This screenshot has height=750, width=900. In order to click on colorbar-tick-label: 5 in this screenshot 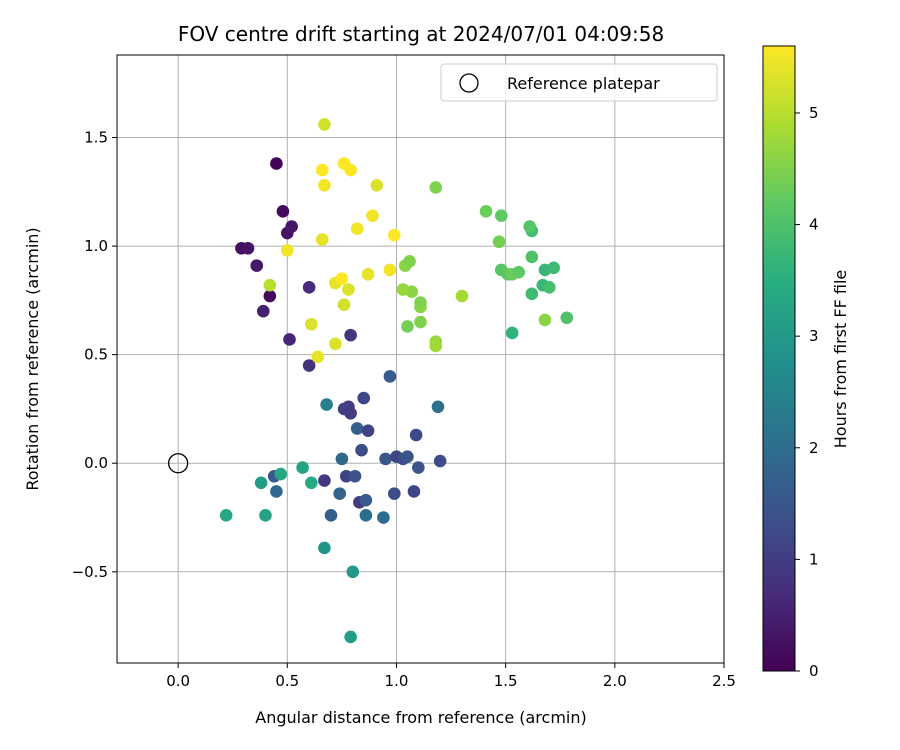, I will do `click(814, 113)`.